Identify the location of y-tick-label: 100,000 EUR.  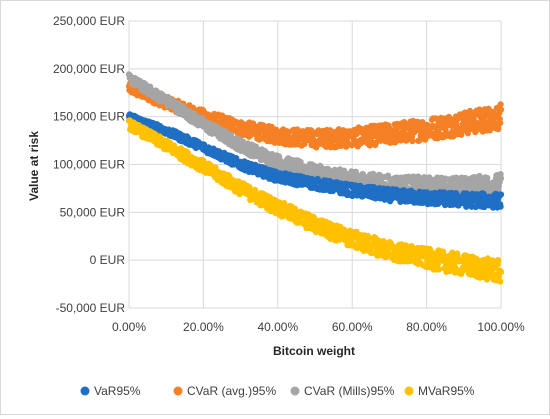
(89, 165).